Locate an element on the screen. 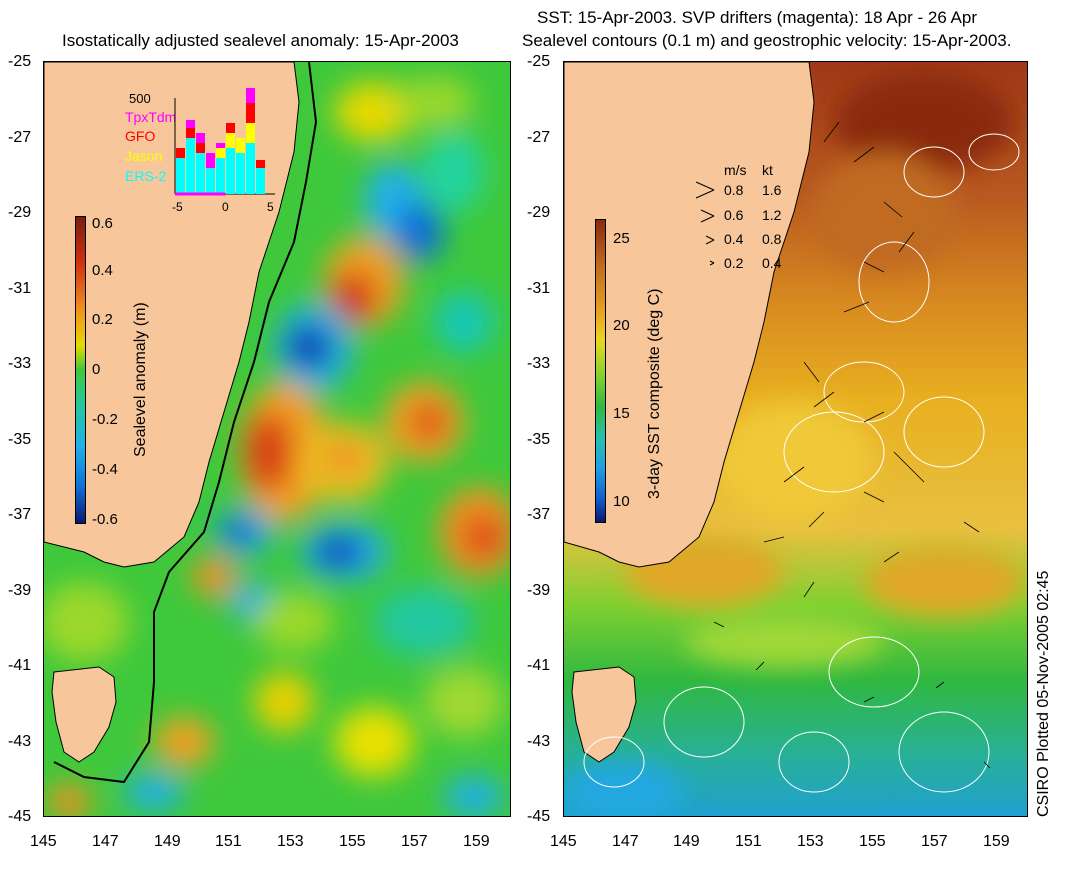 This screenshot has height=870, width=1080. satellite-inset: 500 TpxTdm GFO Jason ERS-2 -5 0 5 is located at coordinates (197, 151).